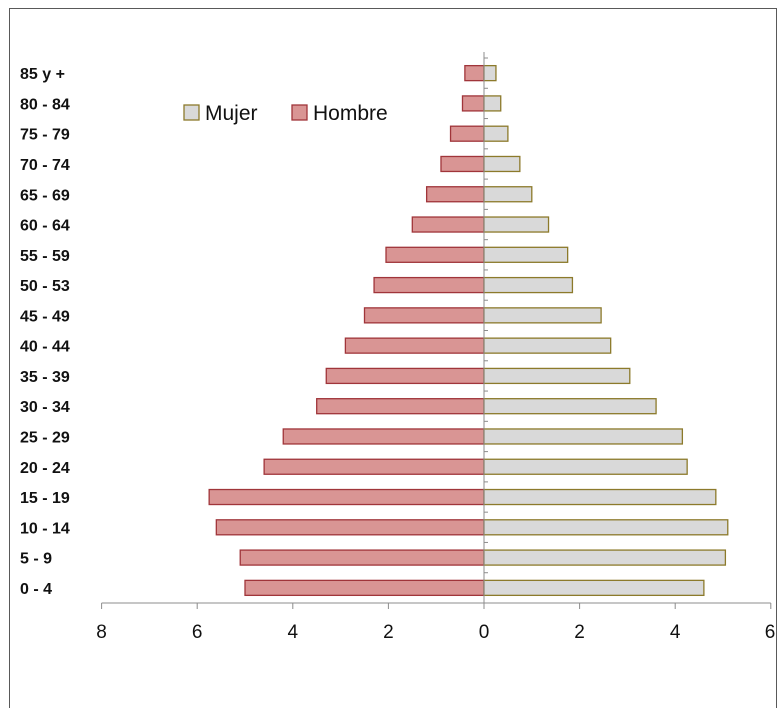 The image size is (779, 708). What do you see at coordinates (45, 528) in the screenshot?
I see `category-label: 10 - 14` at bounding box center [45, 528].